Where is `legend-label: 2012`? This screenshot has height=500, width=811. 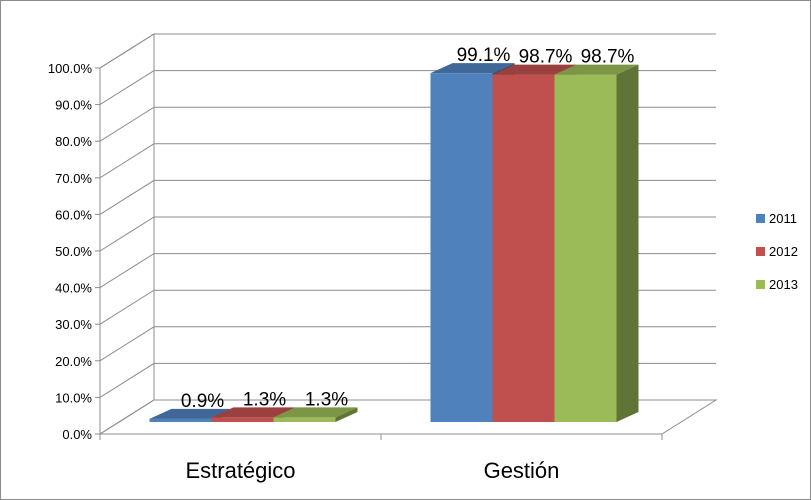
legend-label: 2012 is located at coordinates (783, 251).